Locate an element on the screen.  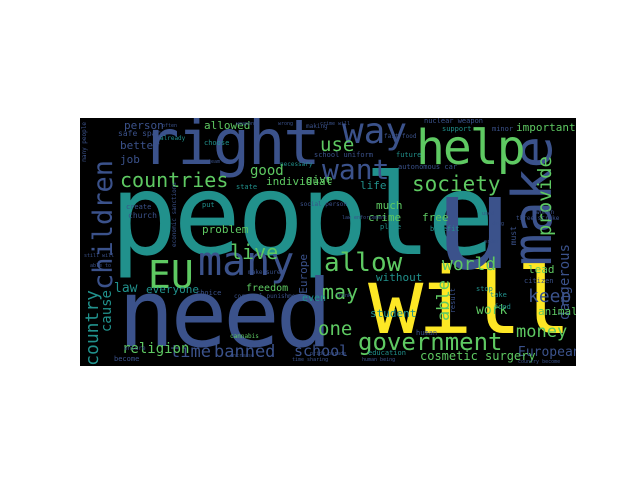
word-even: even is located at coordinates (314, 298).